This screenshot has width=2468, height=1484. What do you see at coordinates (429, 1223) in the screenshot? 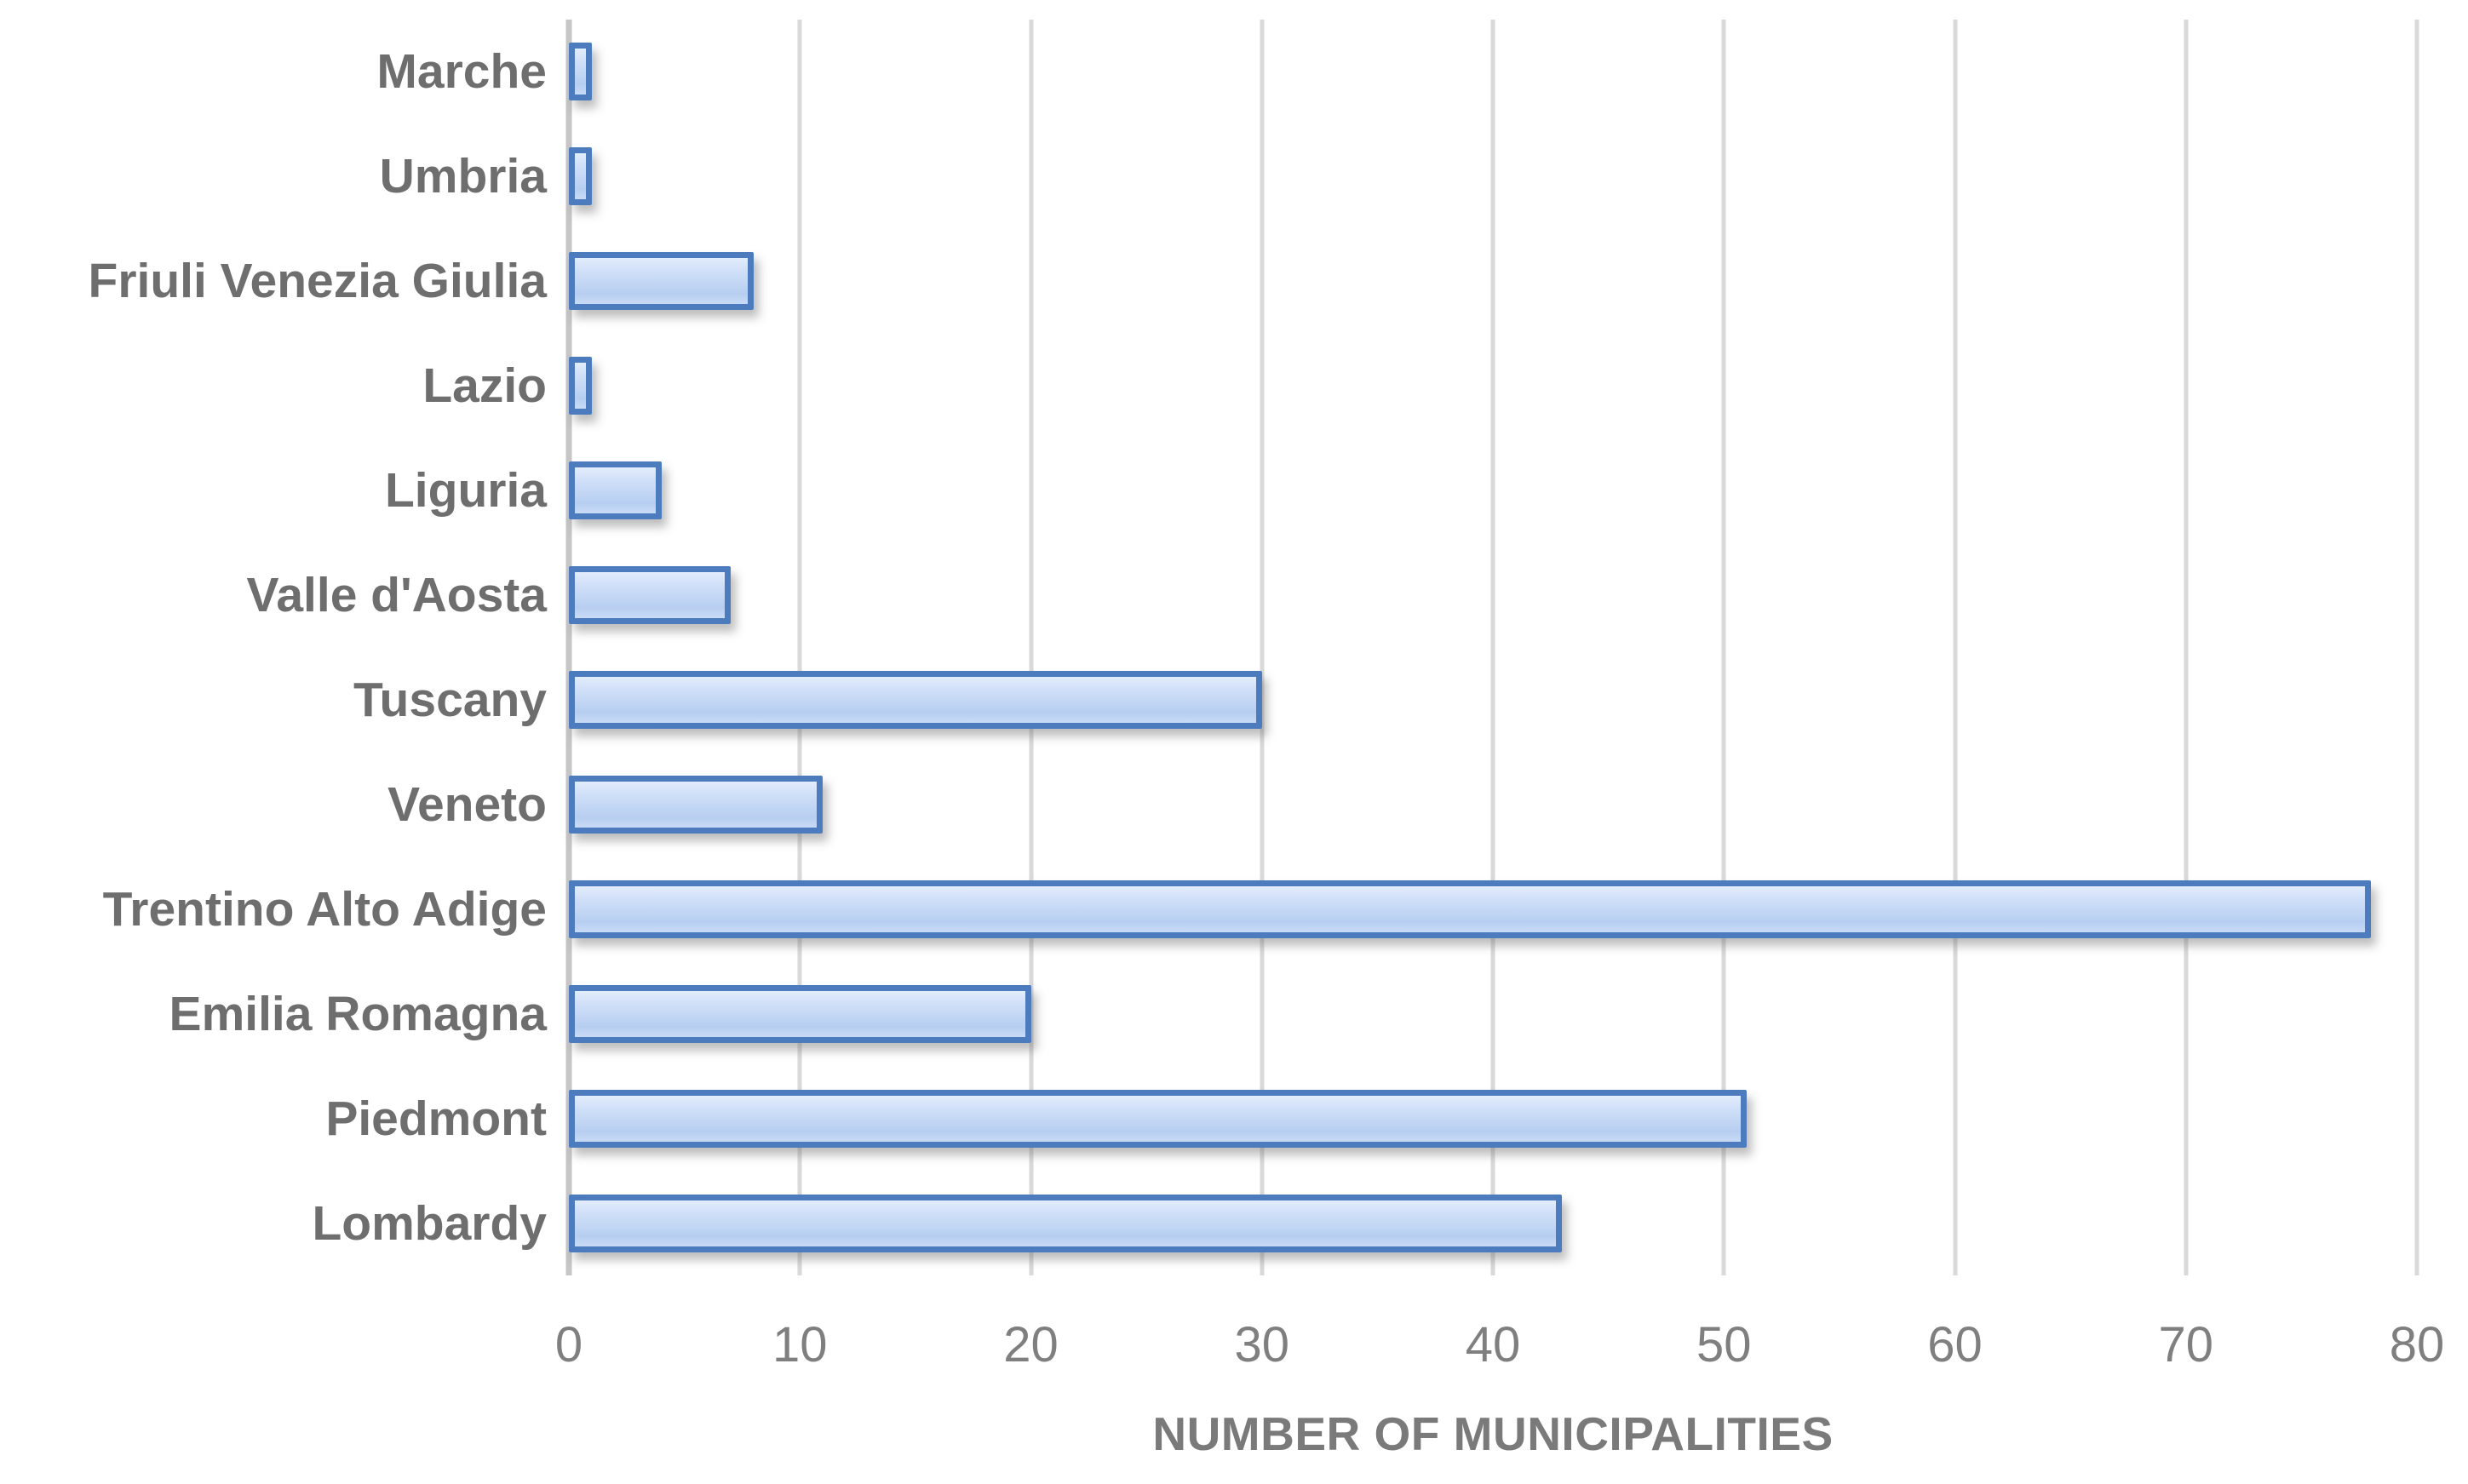
I see `category-label: Lombardy` at bounding box center [429, 1223].